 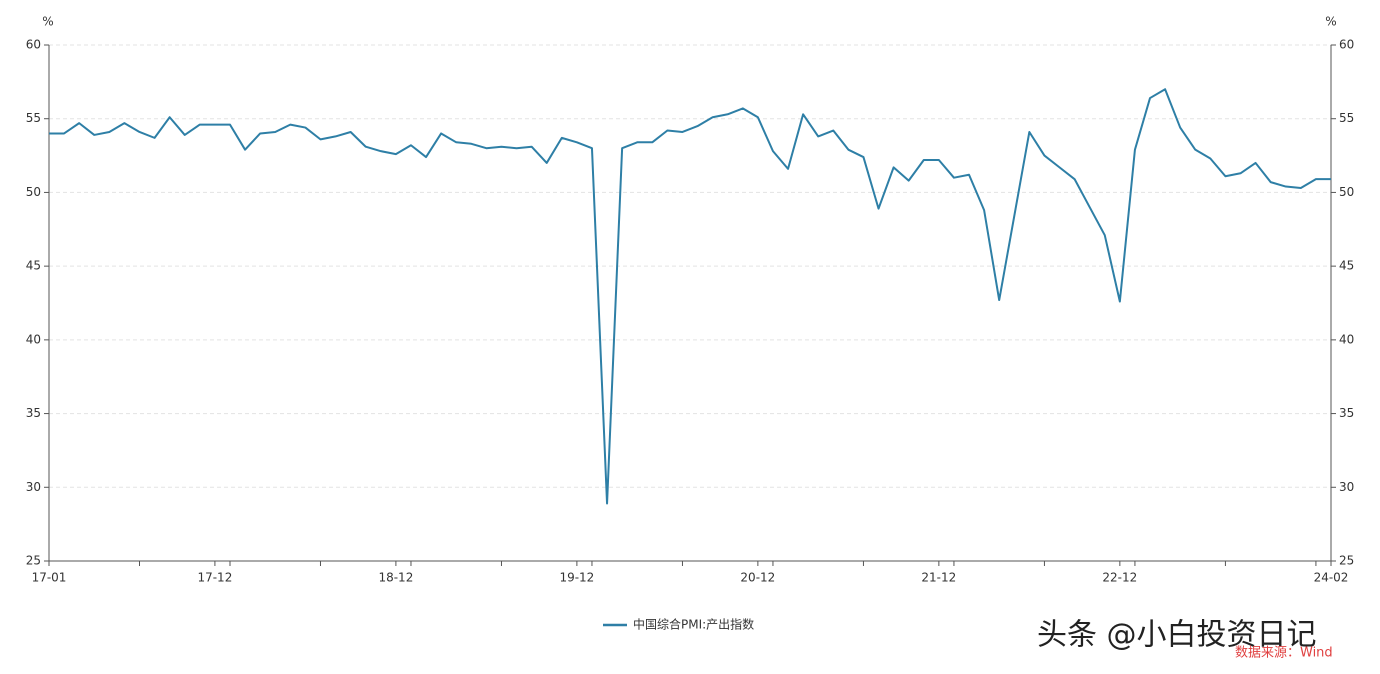 What do you see at coordinates (693, 624) in the screenshot?
I see `legend-label: 中国综合PMI:产出指数` at bounding box center [693, 624].